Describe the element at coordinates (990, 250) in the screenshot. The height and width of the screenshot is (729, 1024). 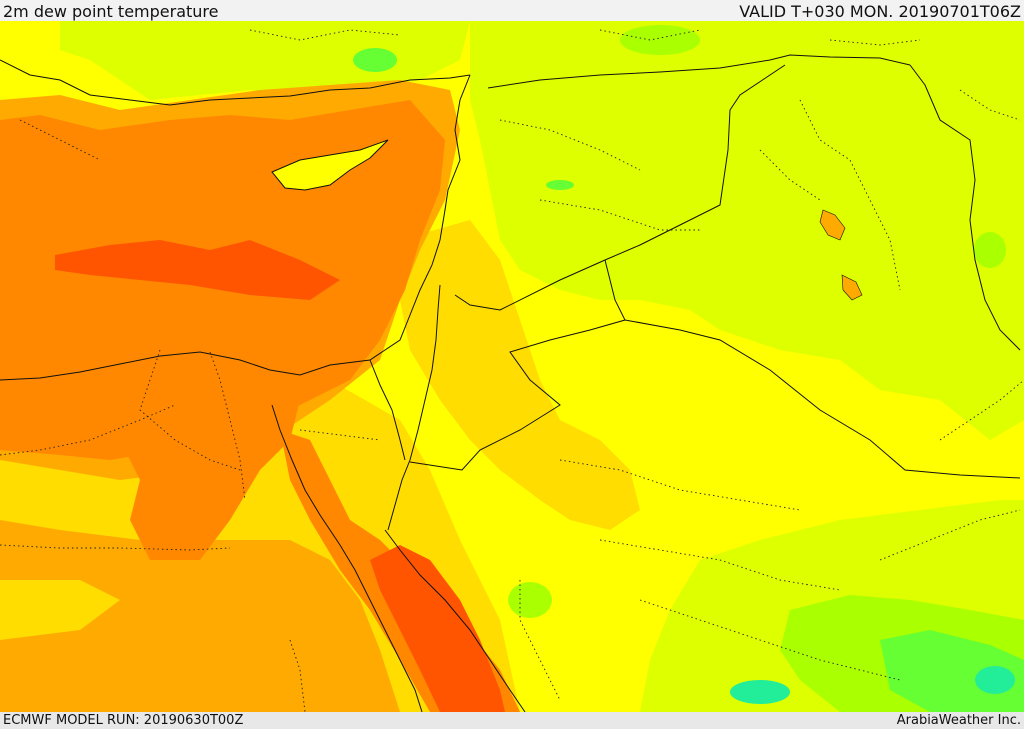
I see `field-light-green-iran` at that location.